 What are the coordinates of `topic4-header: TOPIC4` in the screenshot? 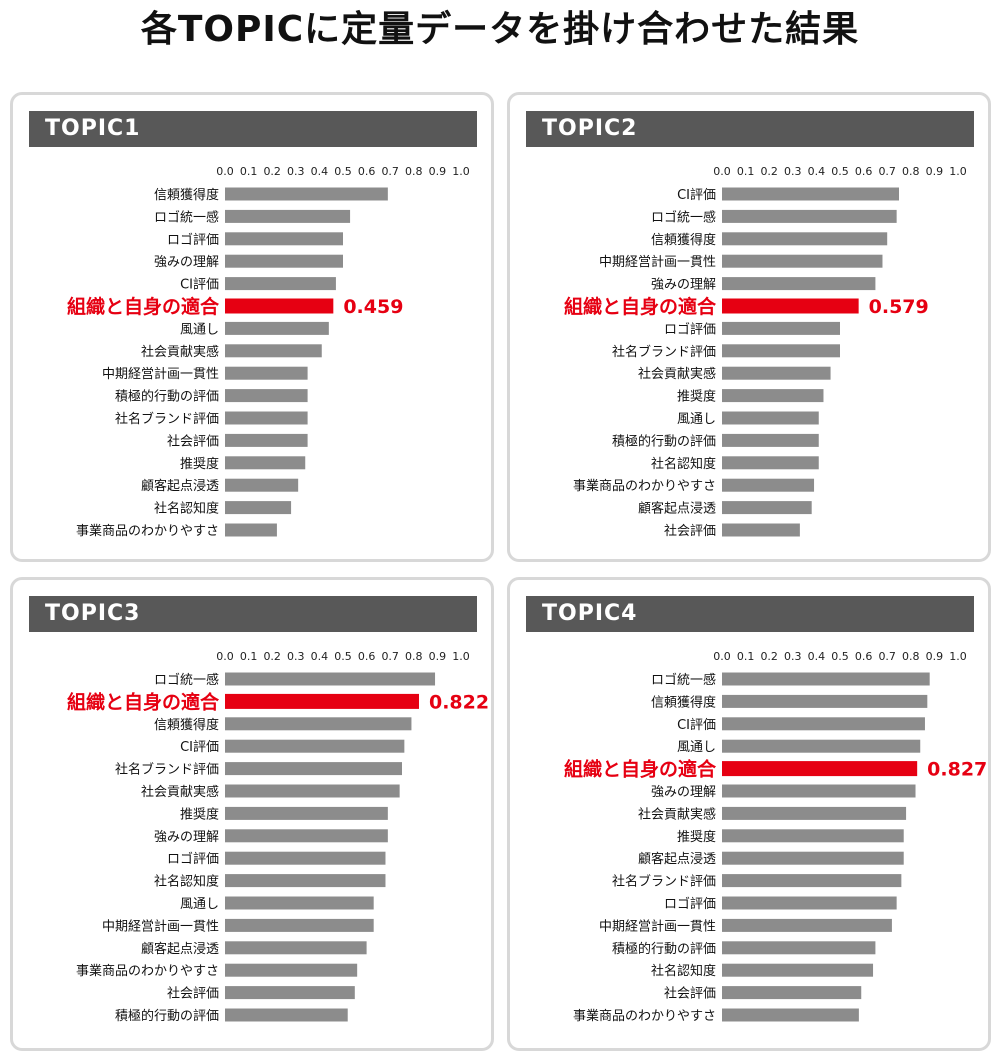 It's located at (750, 614).